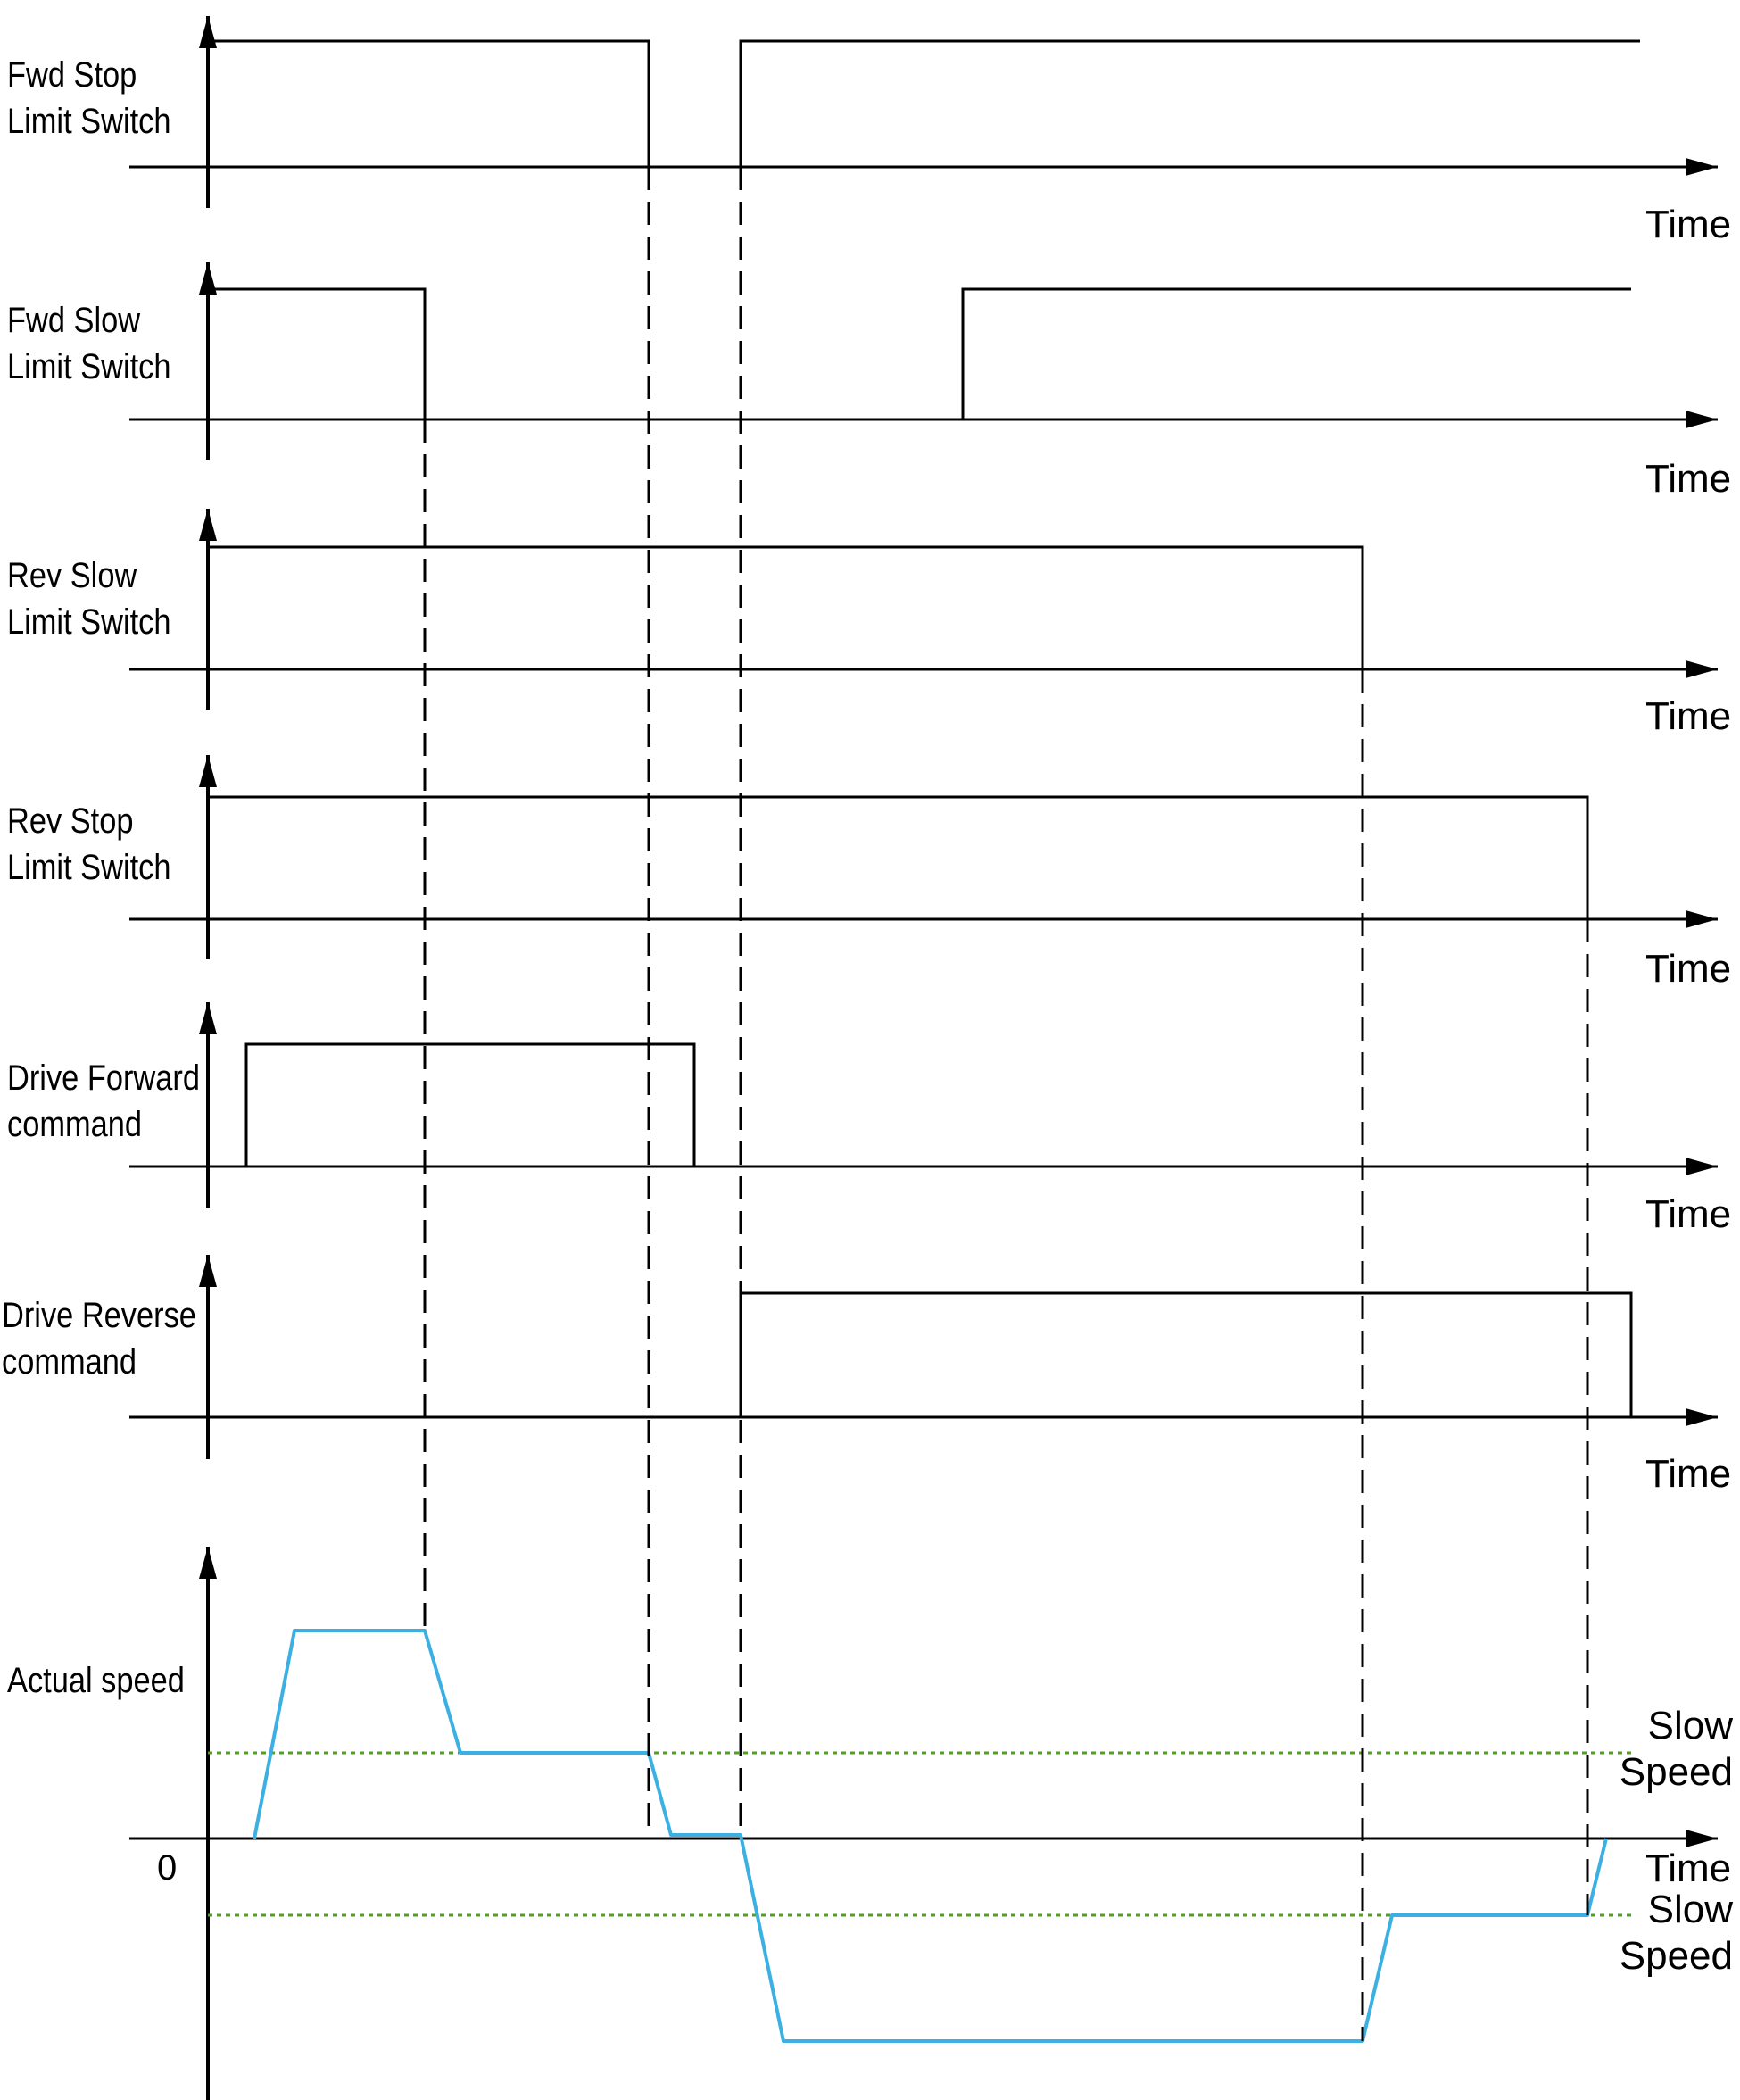 The width and height of the screenshot is (1740, 2100). Describe the element at coordinates (1688, 1214) in the screenshot. I see `time-axis-label-5: Time` at that location.